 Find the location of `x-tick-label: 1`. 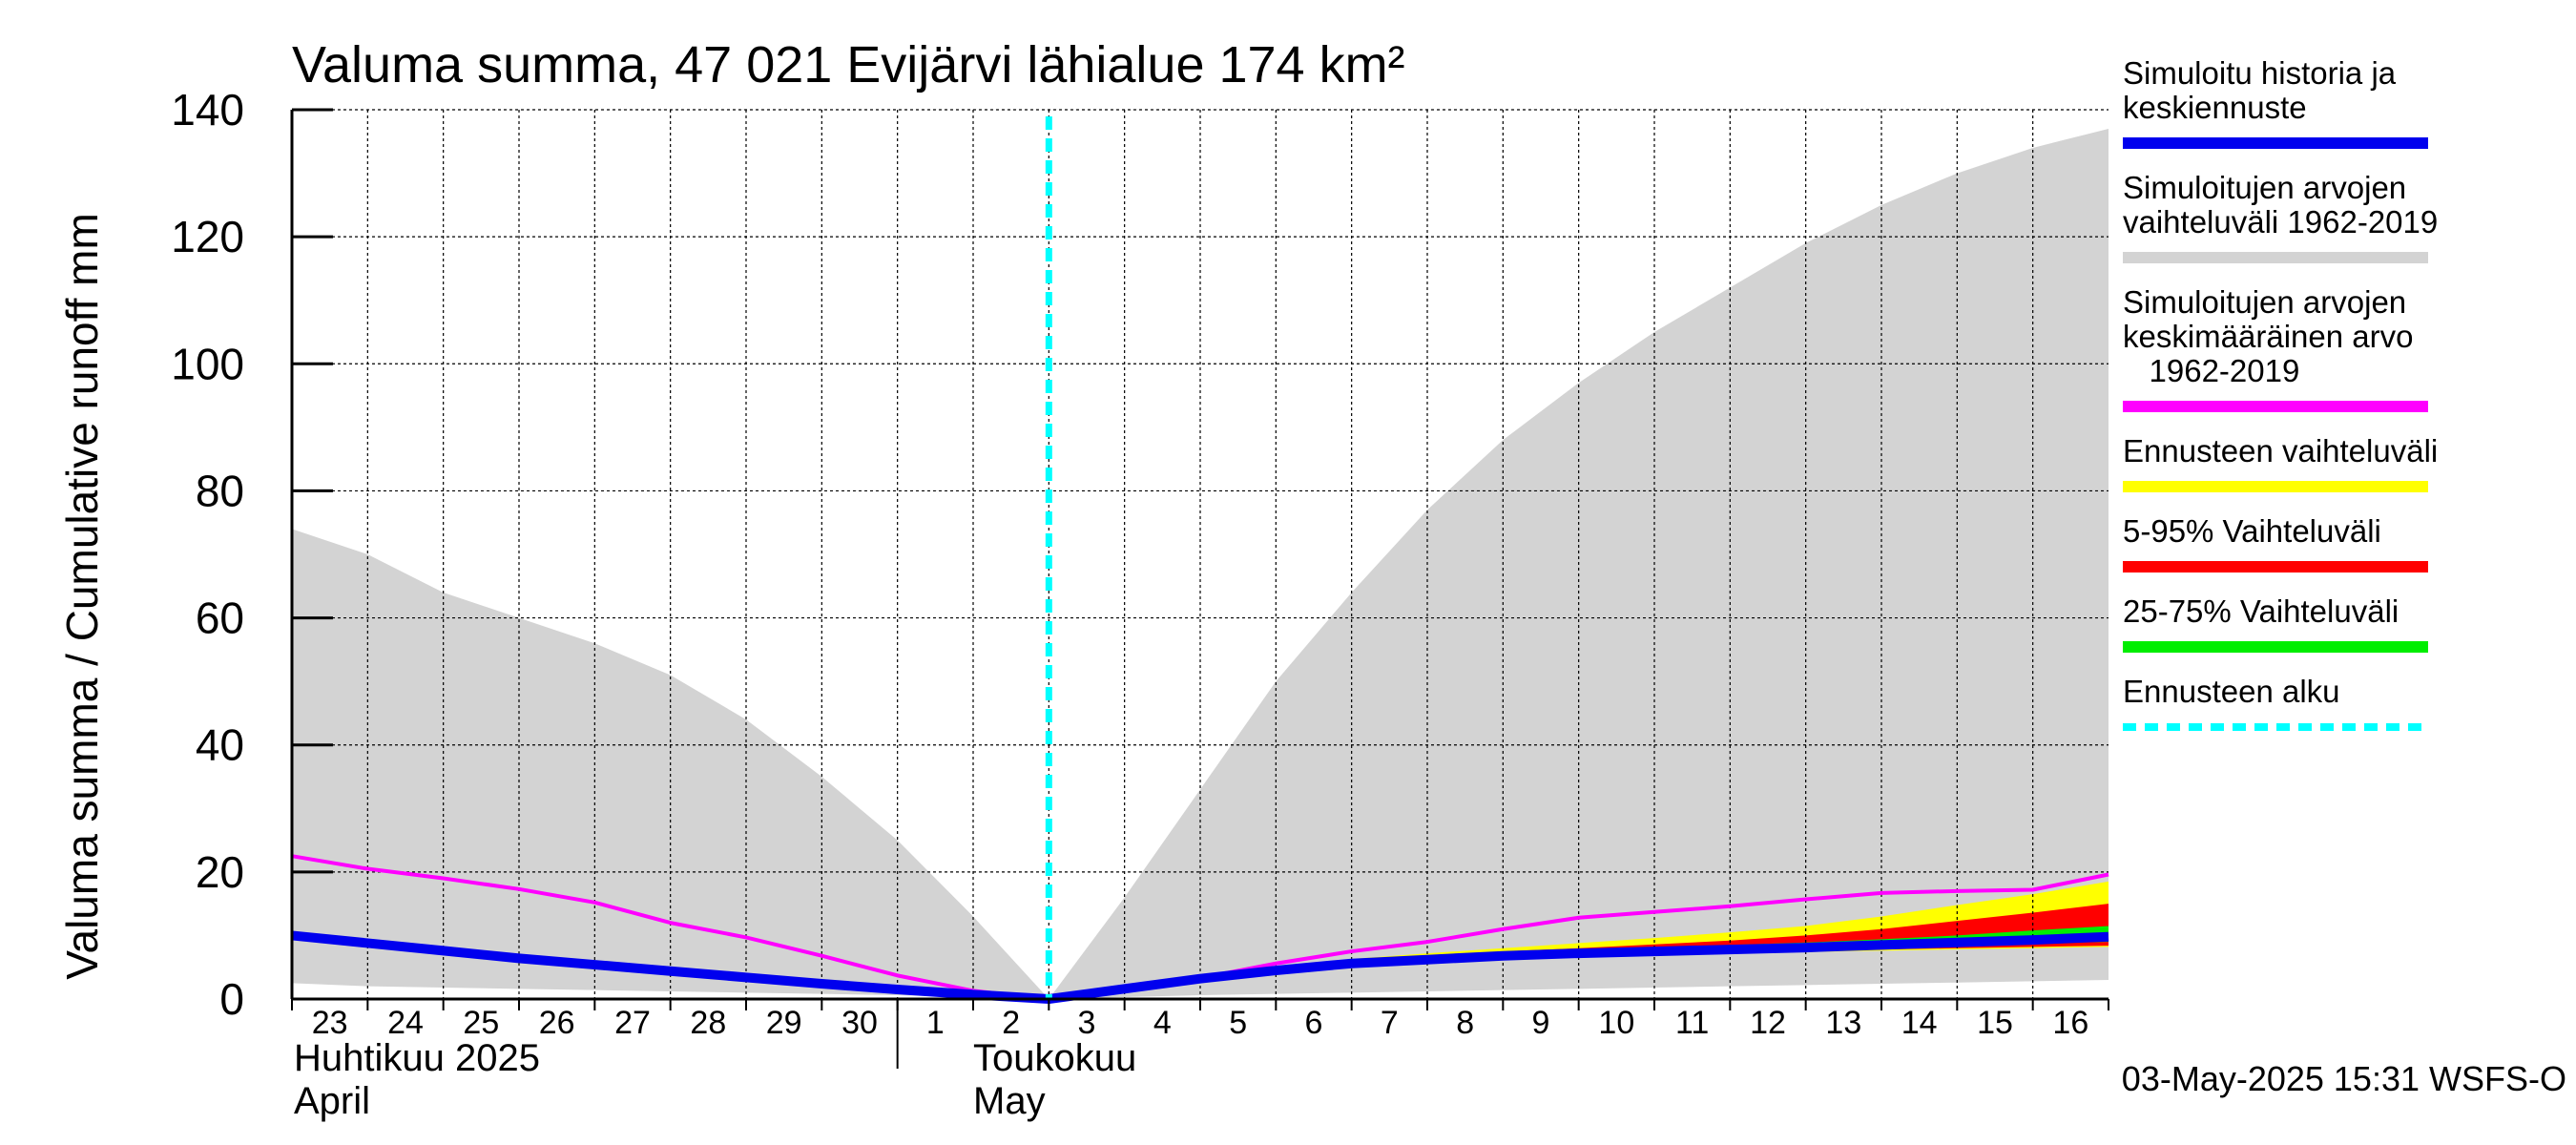

x-tick-label: 1 is located at coordinates (935, 1023).